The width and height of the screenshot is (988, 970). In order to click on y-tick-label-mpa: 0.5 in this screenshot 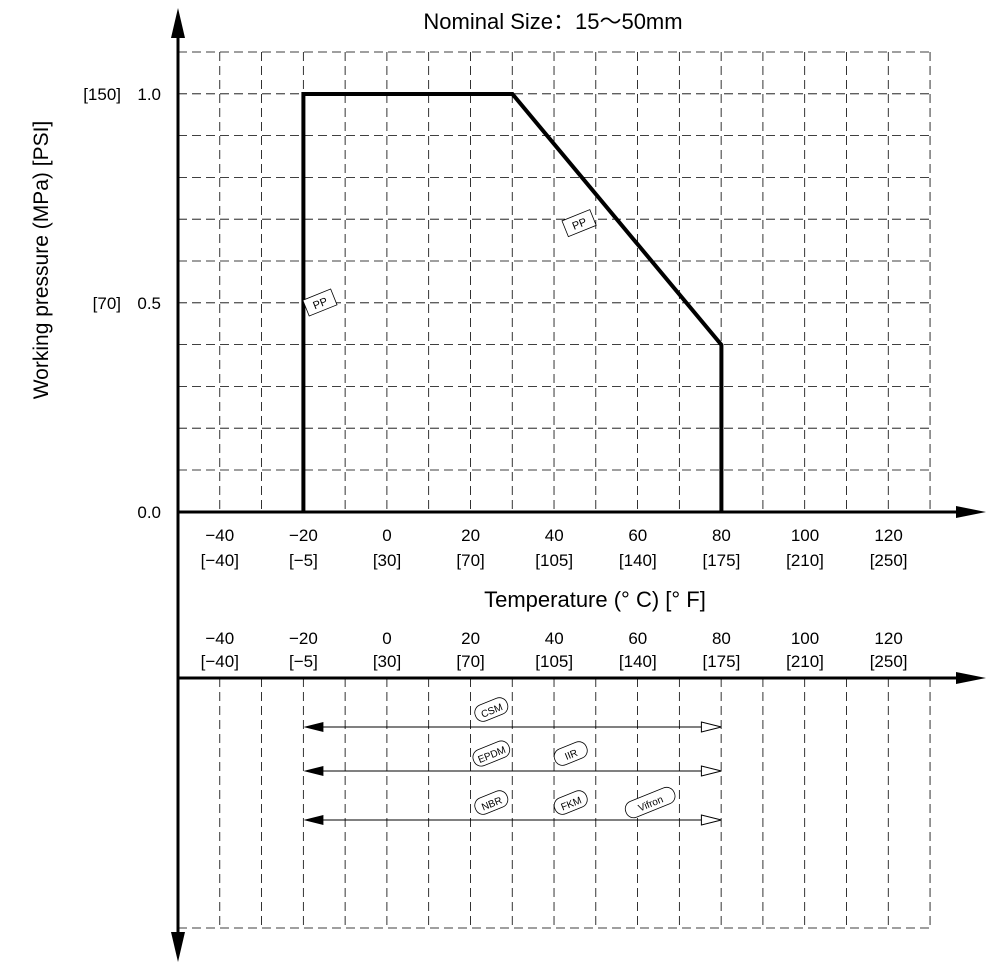, I will do `click(149, 303)`.